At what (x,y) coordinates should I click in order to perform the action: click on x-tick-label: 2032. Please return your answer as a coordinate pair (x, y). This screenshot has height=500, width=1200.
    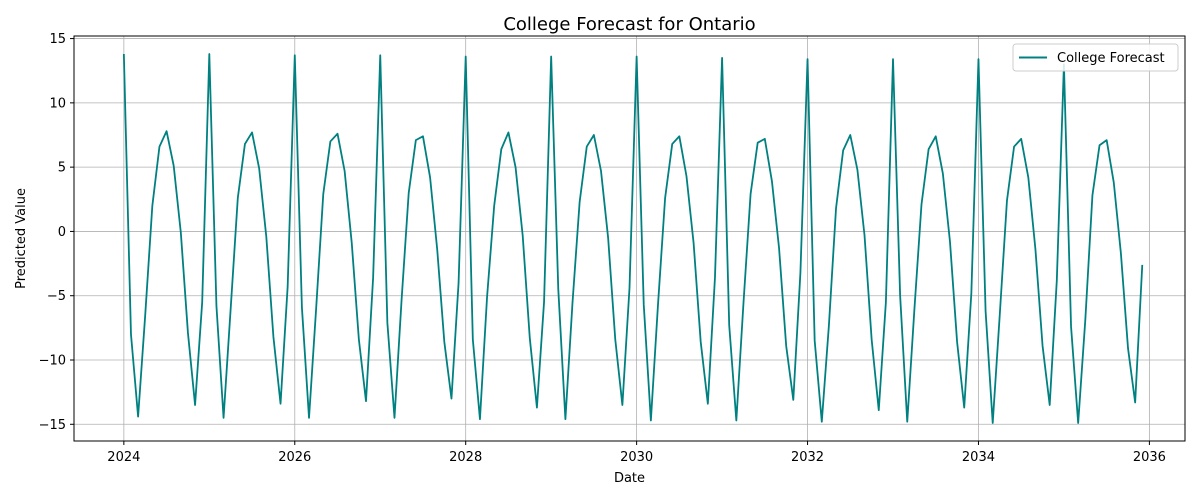
    Looking at the image, I should click on (807, 457).